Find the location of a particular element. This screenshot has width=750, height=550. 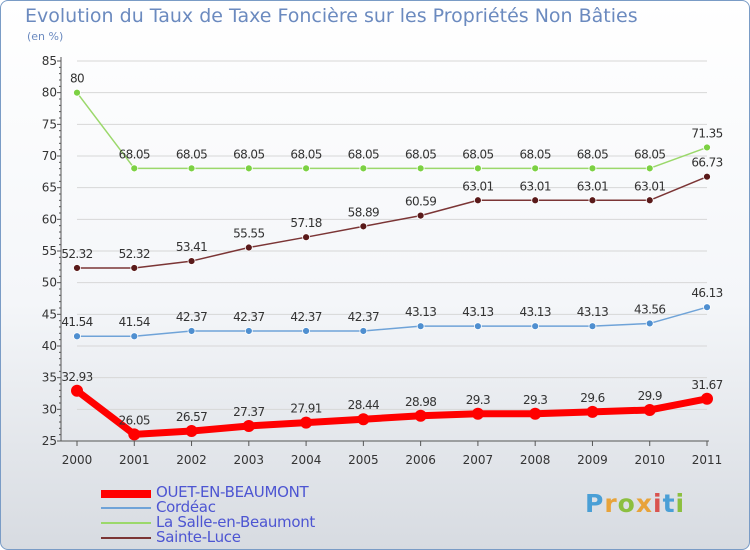

data-label: 66.73 is located at coordinates (706, 163).